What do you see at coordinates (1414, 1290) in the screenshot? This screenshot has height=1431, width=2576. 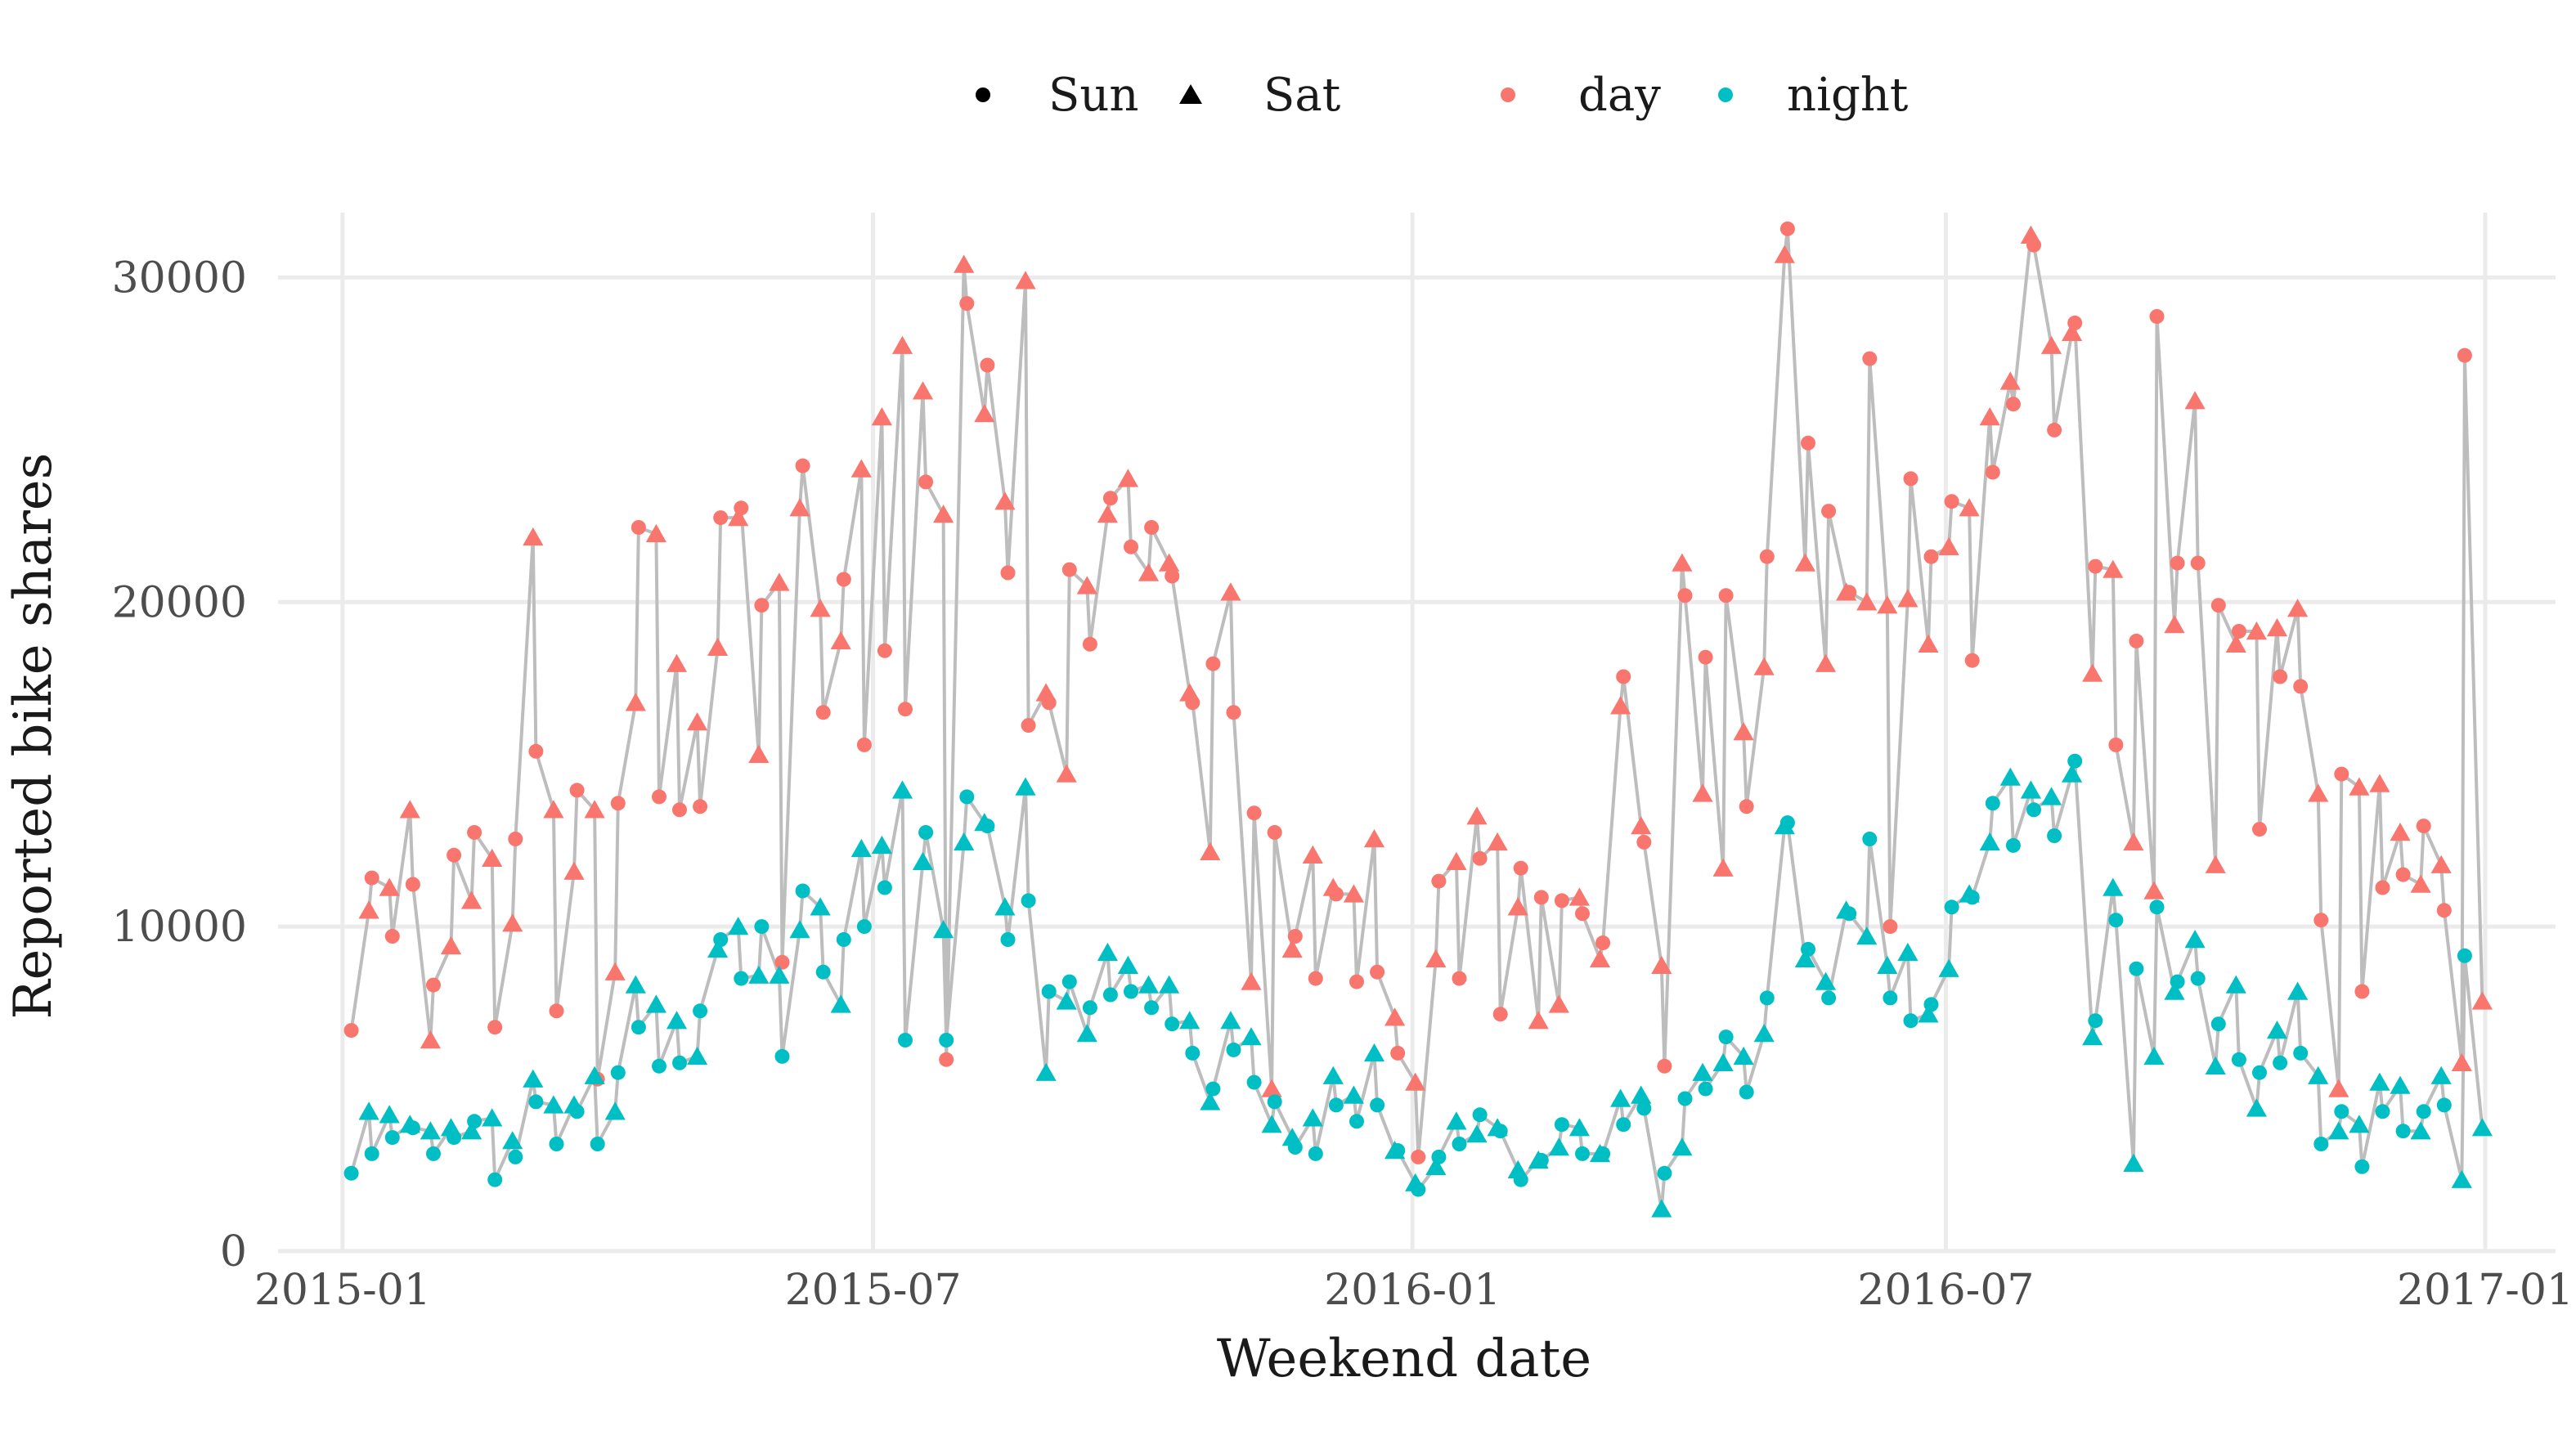 I see `x-axis-ticks: 2015-01 2015-07 2016-01 2016-07 2017-01` at bounding box center [1414, 1290].